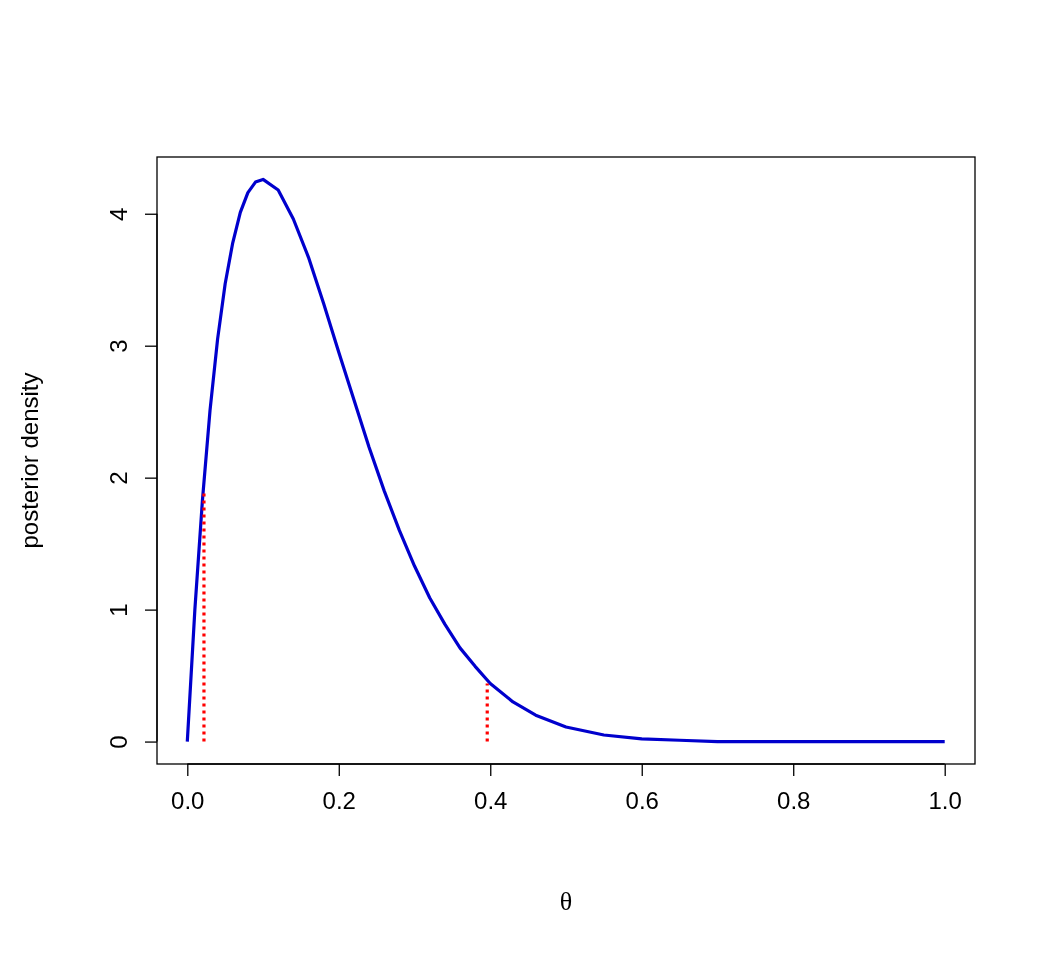 The width and height of the screenshot is (1056, 960). I want to click on y-axis-title: posterior density, so click(29, 460).